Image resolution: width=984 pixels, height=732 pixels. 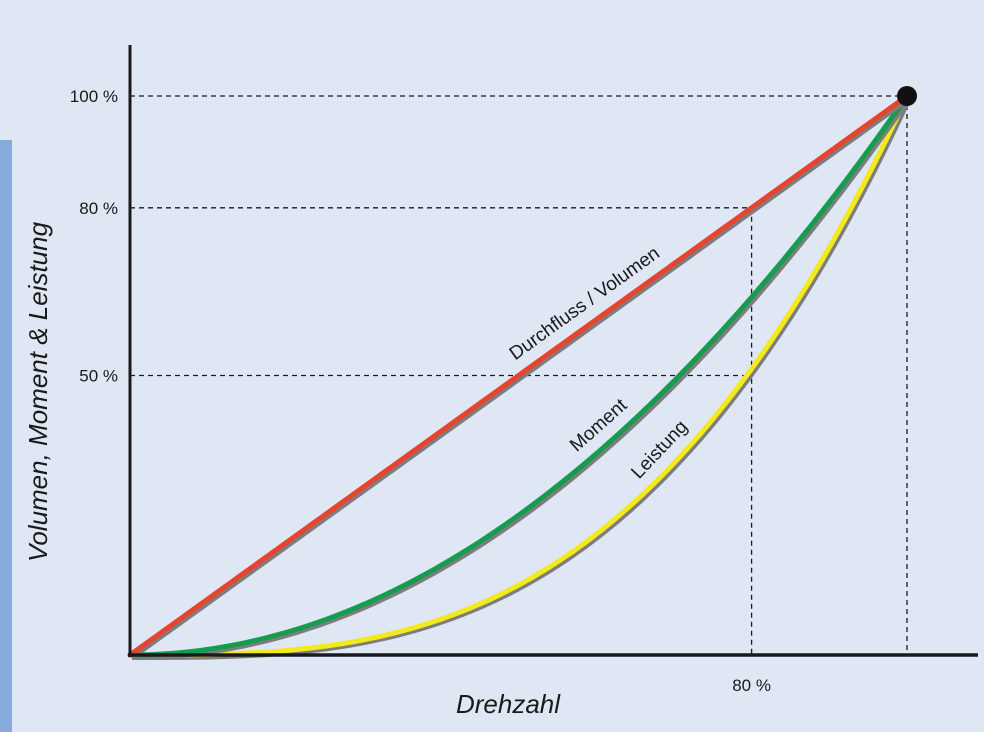 What do you see at coordinates (508, 704) in the screenshot?
I see `x-axis-title: Drehzahl` at bounding box center [508, 704].